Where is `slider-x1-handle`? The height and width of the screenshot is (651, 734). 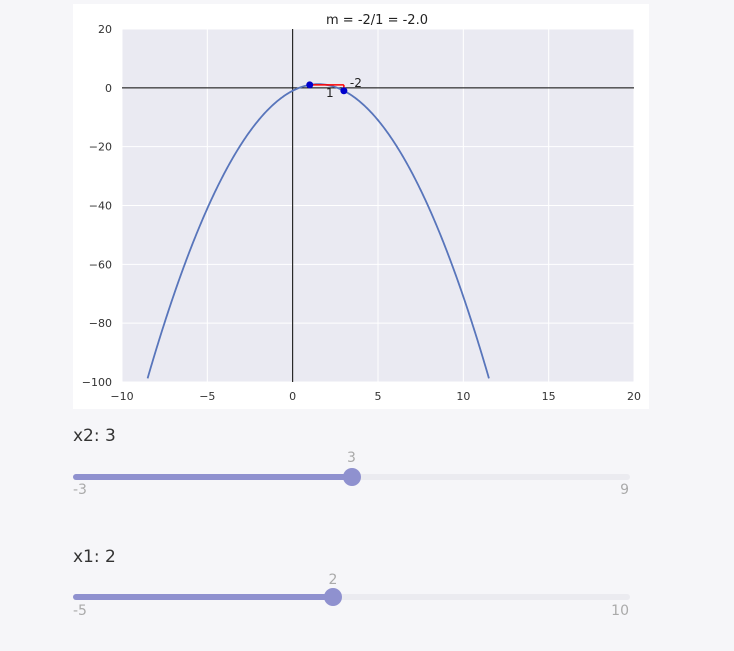
slider-x1-handle is located at coordinates (332, 597).